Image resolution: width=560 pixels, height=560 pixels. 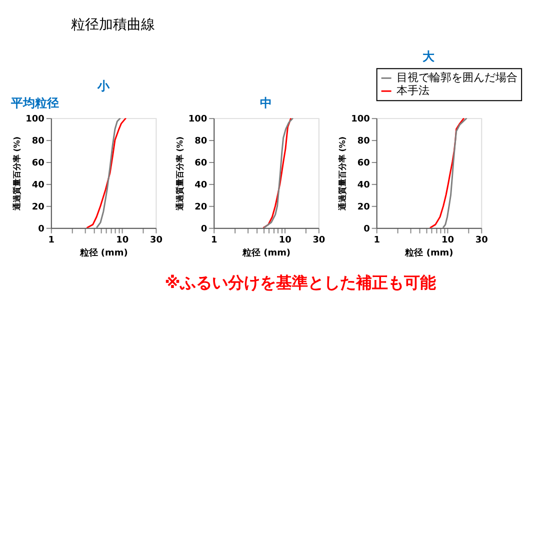 What do you see at coordinates (112, 25) in the screenshot?
I see `text: 粒径加積曲線` at bounding box center [112, 25].